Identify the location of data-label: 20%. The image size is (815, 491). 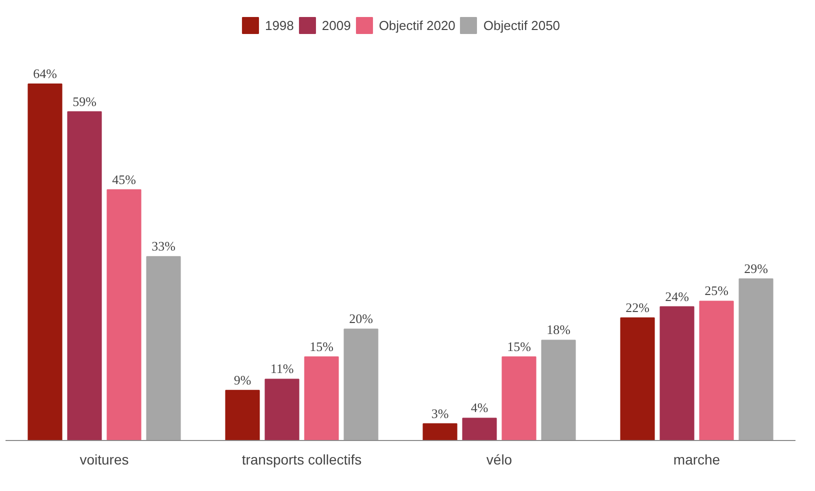
(361, 318).